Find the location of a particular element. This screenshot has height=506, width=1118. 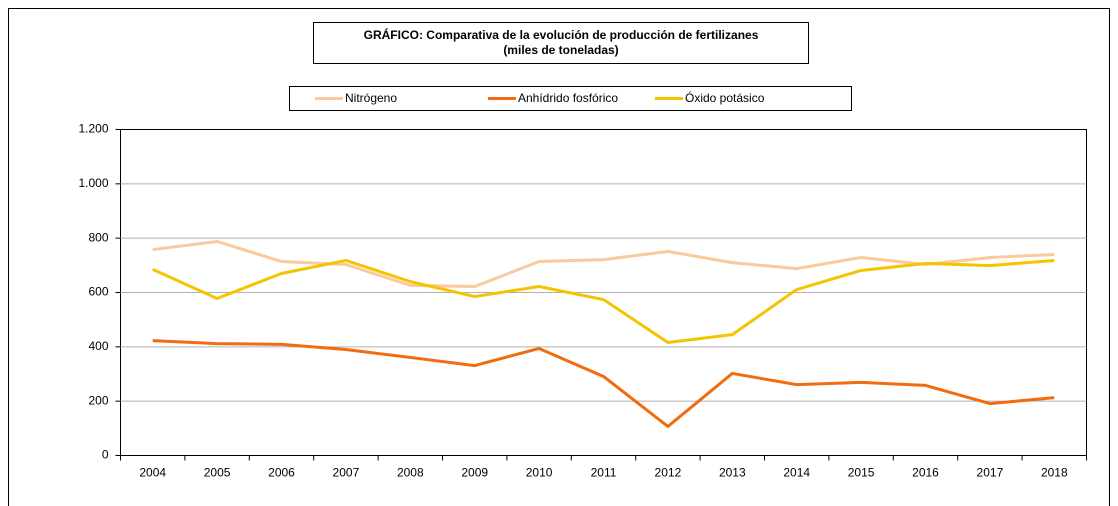

title-box is located at coordinates (561, 43).